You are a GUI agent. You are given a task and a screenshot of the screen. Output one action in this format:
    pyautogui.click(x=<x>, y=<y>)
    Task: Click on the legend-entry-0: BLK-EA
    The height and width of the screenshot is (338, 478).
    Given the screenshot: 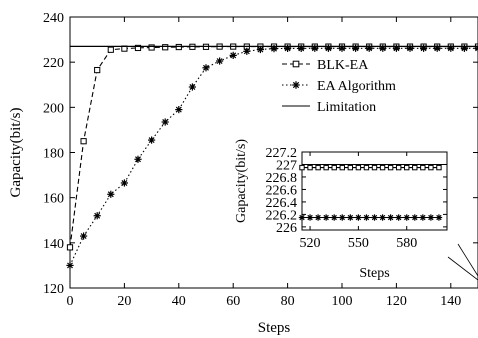 What is the action you would take?
    pyautogui.click(x=343, y=65)
    